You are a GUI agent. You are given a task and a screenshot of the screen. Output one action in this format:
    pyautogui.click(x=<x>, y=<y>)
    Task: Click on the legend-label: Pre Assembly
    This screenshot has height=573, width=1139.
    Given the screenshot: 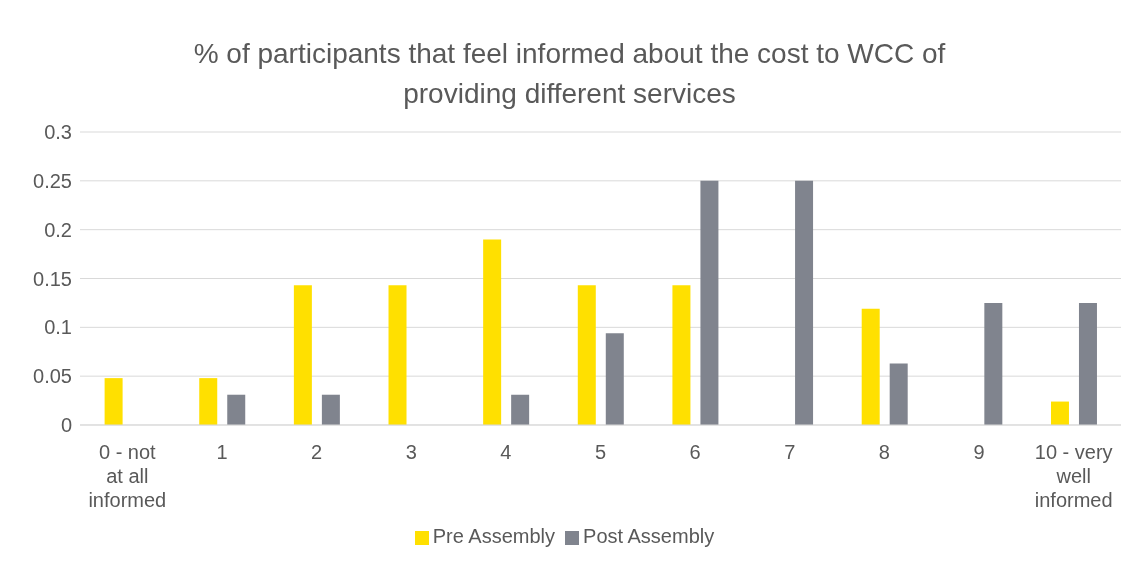 What is the action you would take?
    pyautogui.click(x=494, y=536)
    